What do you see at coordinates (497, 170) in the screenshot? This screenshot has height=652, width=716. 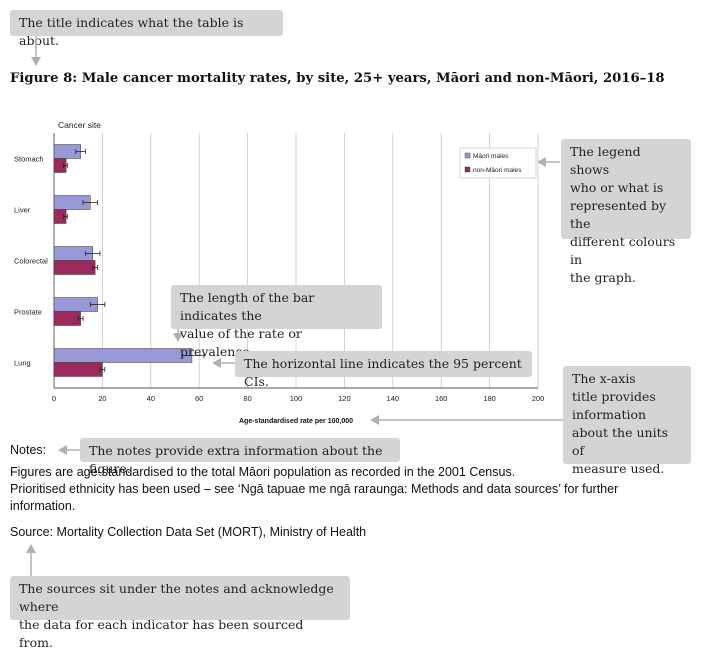 I see `legend-label-non-maori: non-Māori males` at bounding box center [497, 170].